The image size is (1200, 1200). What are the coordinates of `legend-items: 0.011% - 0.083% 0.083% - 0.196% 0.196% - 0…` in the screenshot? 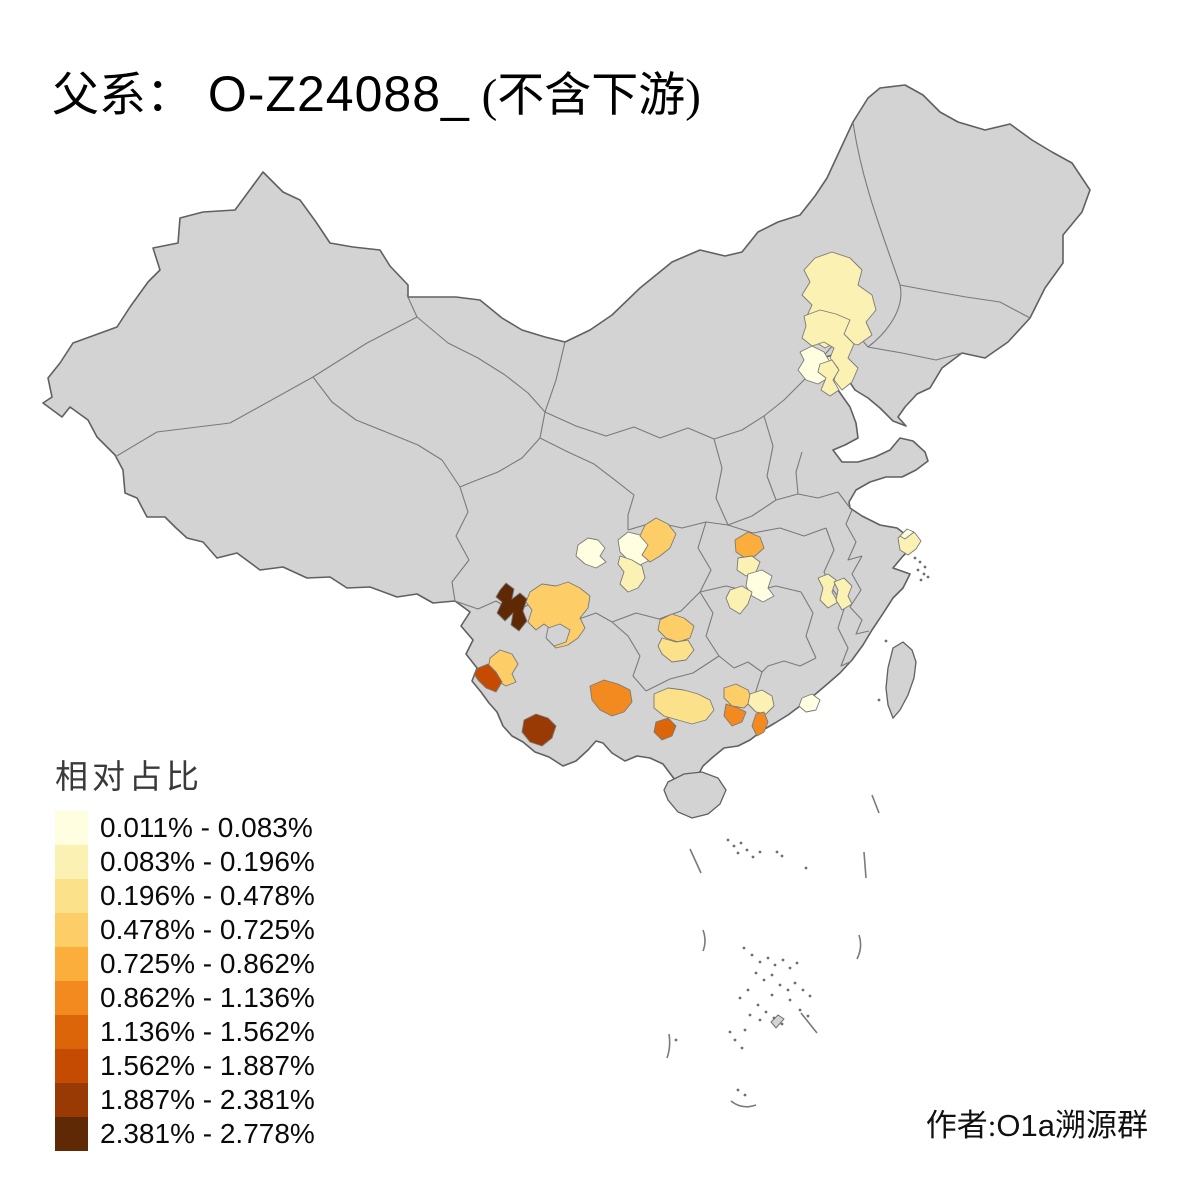 It's located at (185, 981).